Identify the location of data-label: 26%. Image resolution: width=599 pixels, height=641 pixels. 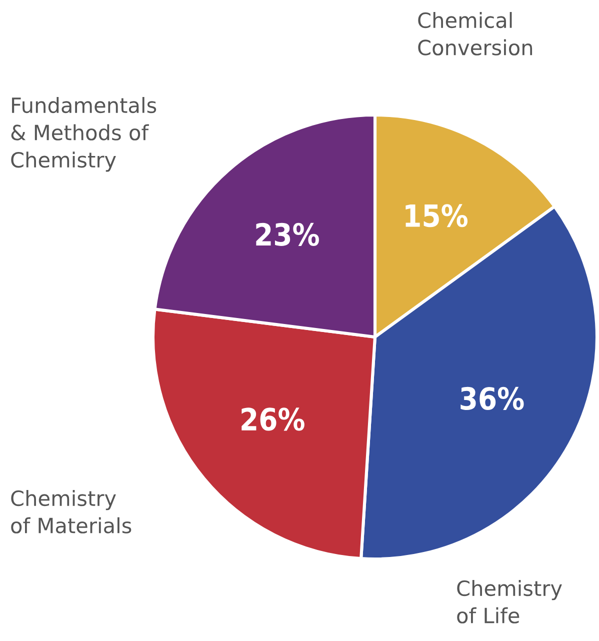
(273, 419).